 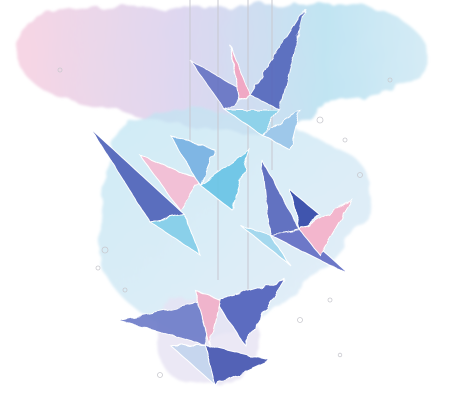 I want to click on crane-right, so click(x=296, y=217).